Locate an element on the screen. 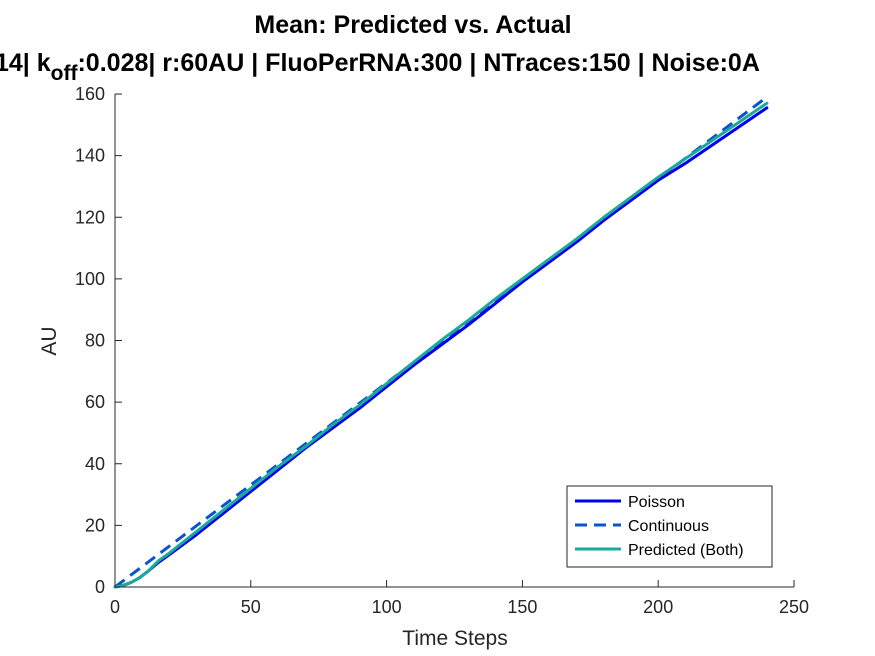  y-tick-label: 80 is located at coordinates (95, 341).